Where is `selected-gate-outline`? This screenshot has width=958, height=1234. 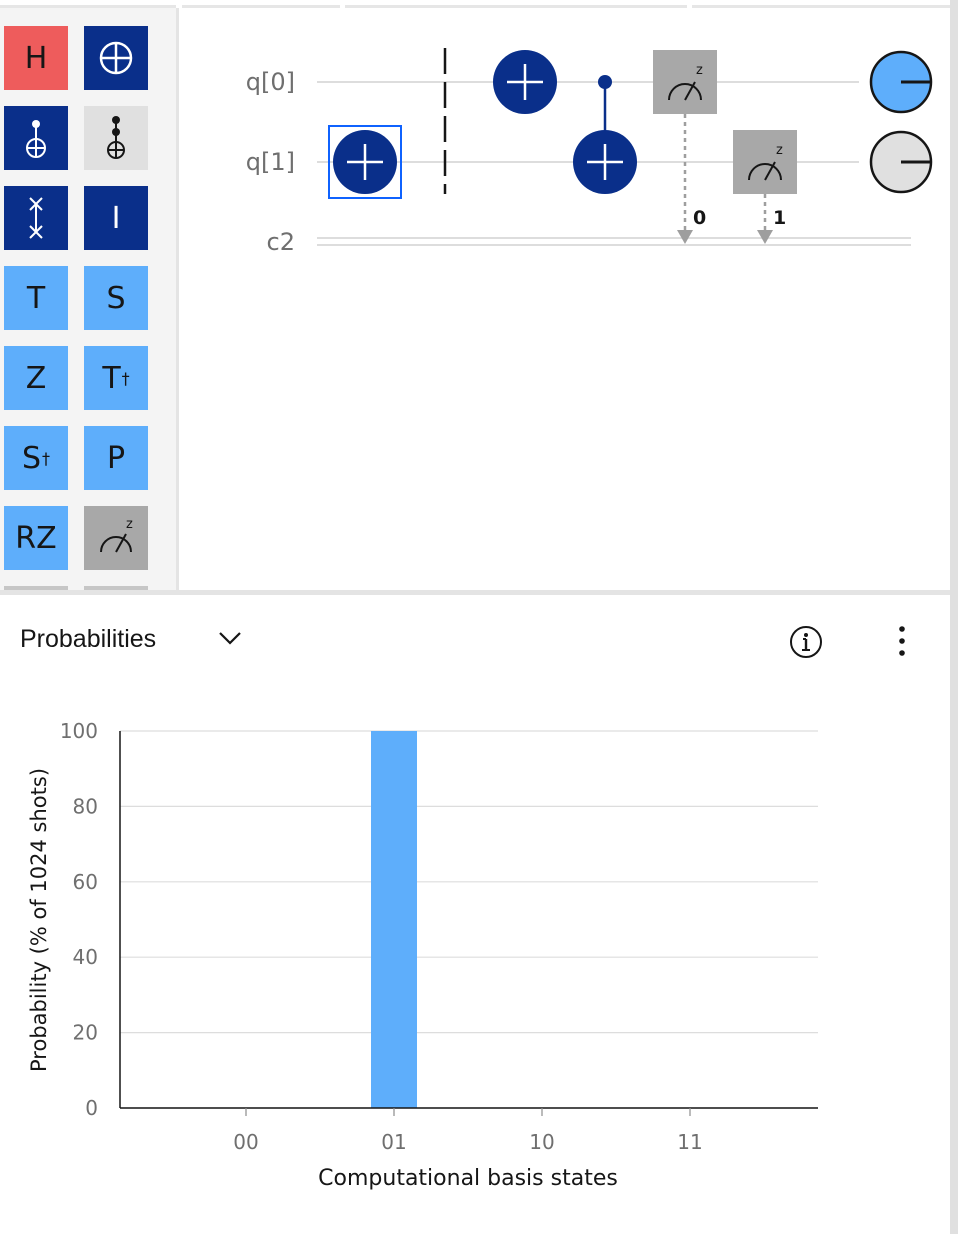
selected-gate-outline is located at coordinates (365, 162).